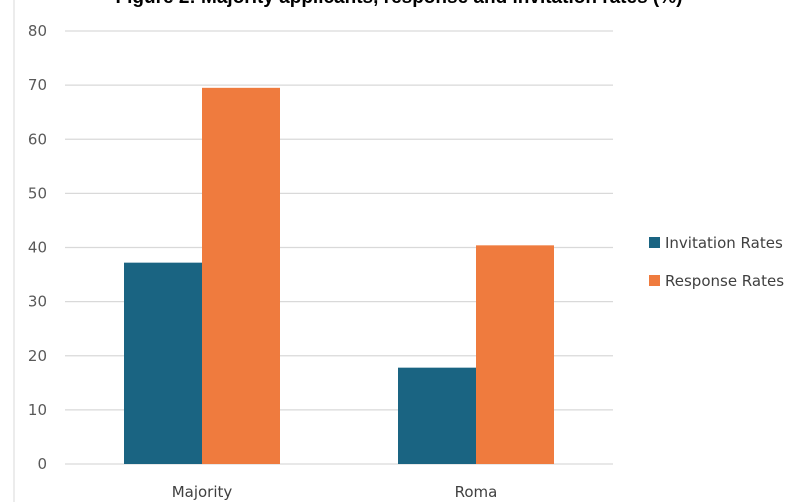 This screenshot has height=502, width=798. Describe the element at coordinates (476, 492) in the screenshot. I see `x-category-label: Roma` at that location.